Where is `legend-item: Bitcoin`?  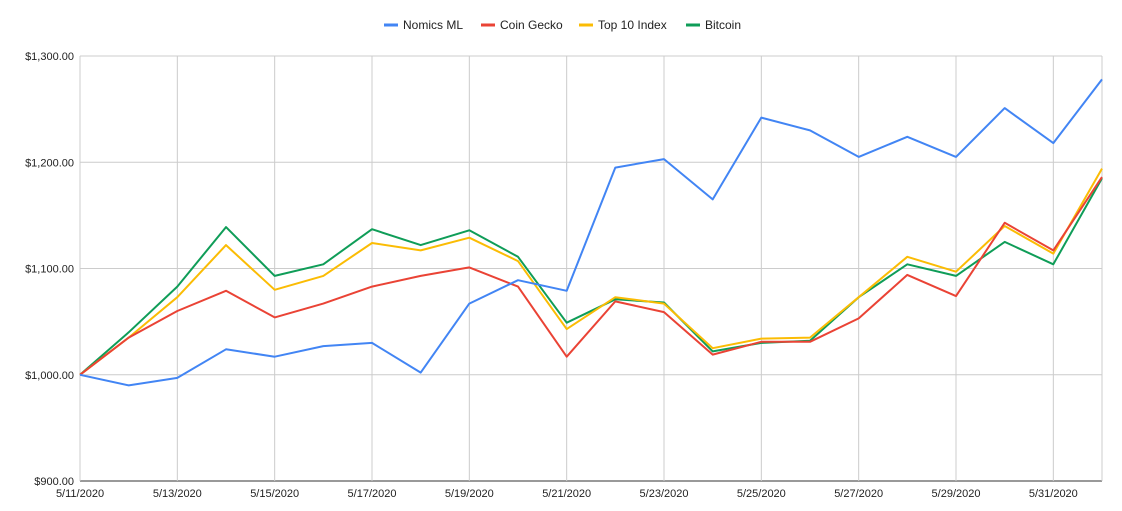
legend-item: Bitcoin is located at coordinates (713, 25).